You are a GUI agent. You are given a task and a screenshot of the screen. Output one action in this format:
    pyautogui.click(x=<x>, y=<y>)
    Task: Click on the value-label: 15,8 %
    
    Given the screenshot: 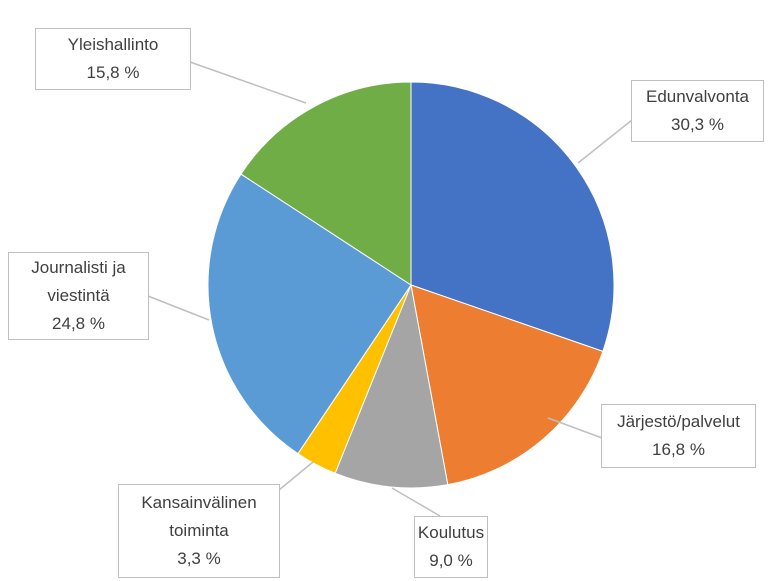 What is the action you would take?
    pyautogui.click(x=113, y=72)
    